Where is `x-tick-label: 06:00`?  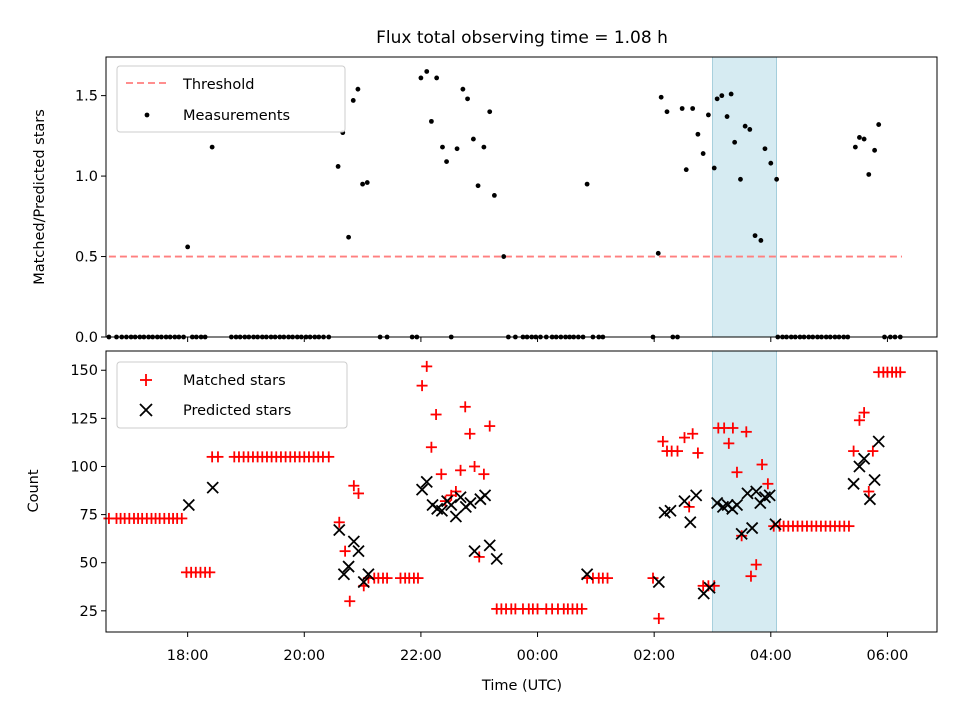 x-tick-label: 06:00 is located at coordinates (888, 656).